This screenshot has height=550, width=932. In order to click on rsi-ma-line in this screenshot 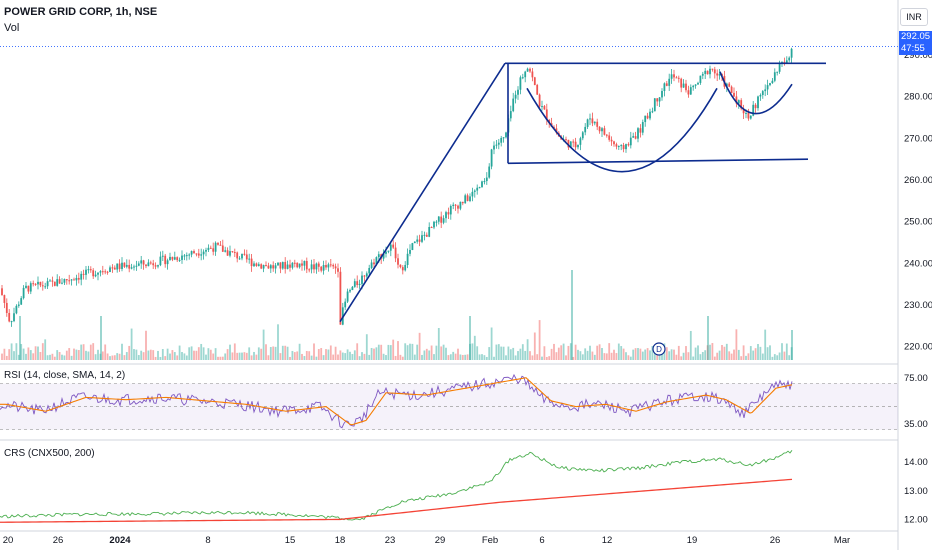, I will do `click(396, 401)`.